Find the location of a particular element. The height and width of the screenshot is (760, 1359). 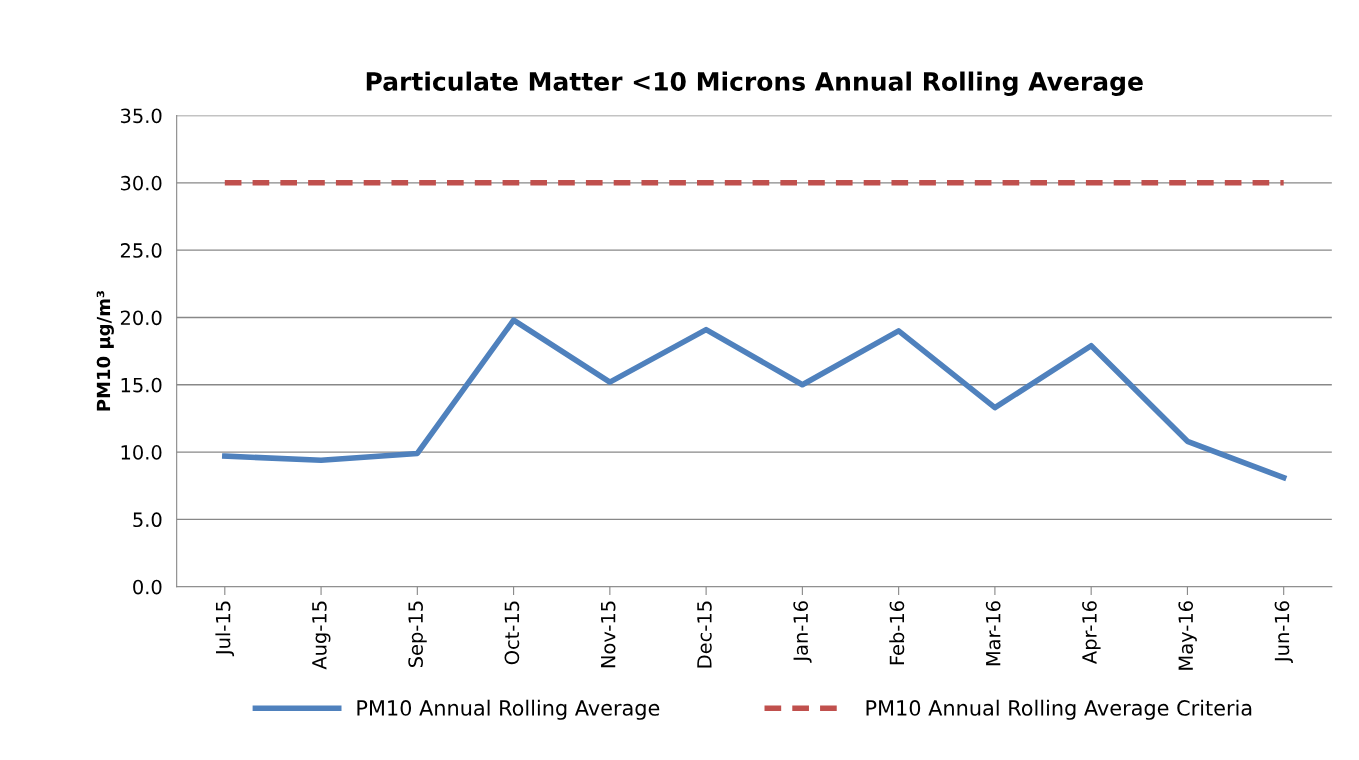

x-tick-label: Apr-16 is located at coordinates (1091, 632).